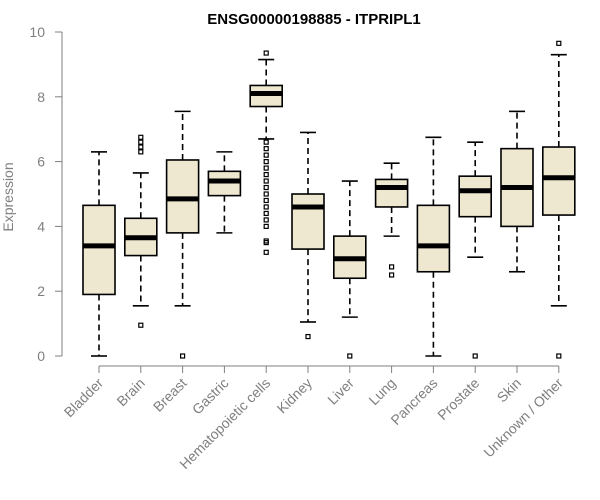 This screenshot has height=500, width=600. What do you see at coordinates (41, 97) in the screenshot?
I see `y-tick-label: 8` at bounding box center [41, 97].